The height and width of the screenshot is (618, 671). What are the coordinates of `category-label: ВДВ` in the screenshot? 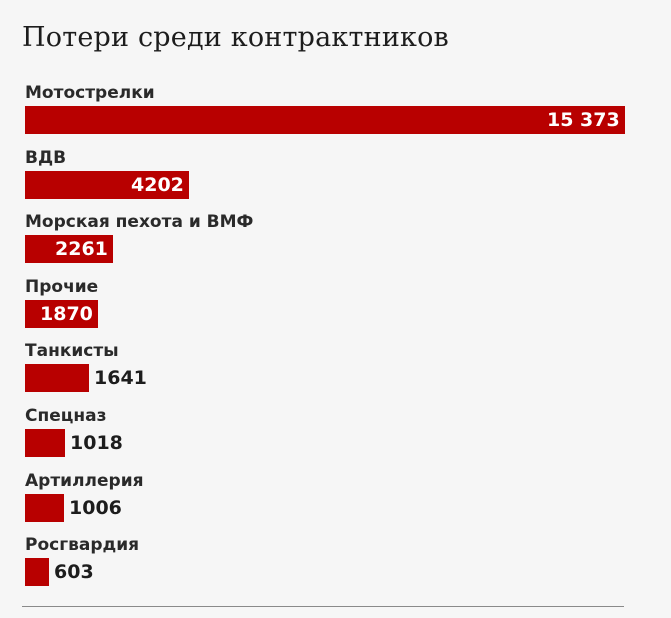 It's located at (46, 158).